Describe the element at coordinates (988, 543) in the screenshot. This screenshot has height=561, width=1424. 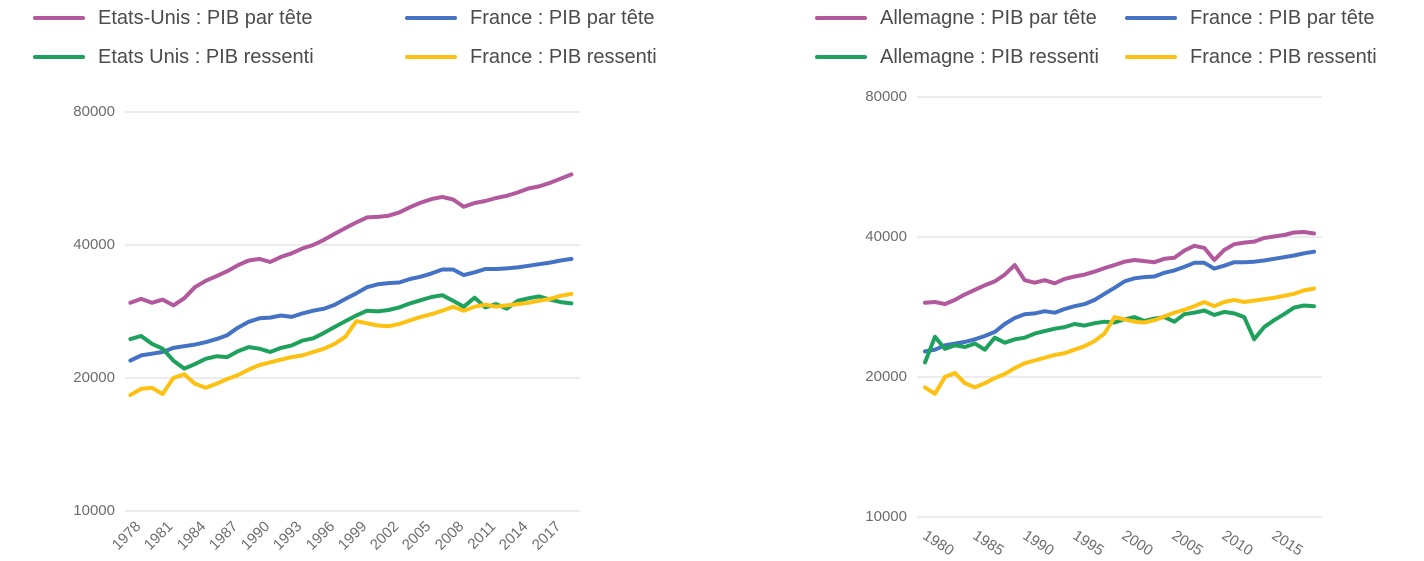
I see `x-tick-label: 1985` at that location.